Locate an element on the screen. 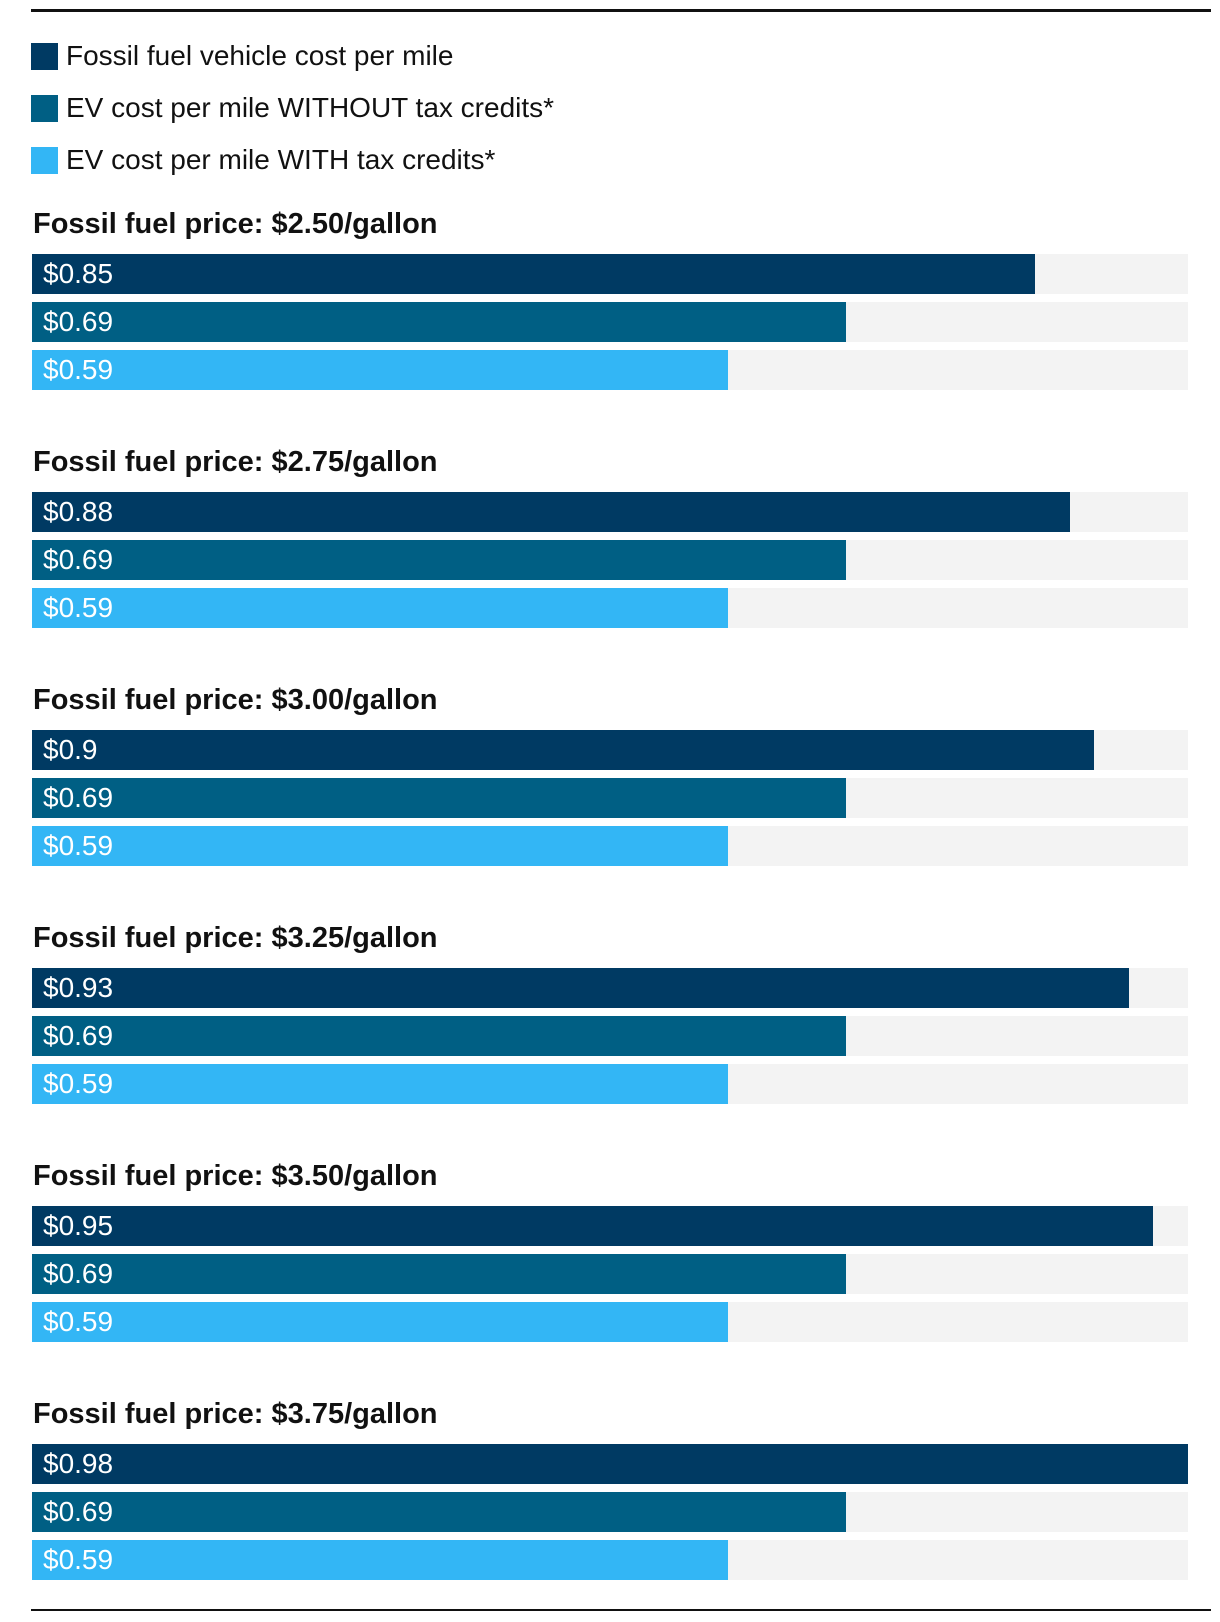 Image resolution: width=1220 pixels, height=1622 pixels. legend-label-ev-without-credits: EV cost per mile WITHOUT tax credits* is located at coordinates (310, 107).